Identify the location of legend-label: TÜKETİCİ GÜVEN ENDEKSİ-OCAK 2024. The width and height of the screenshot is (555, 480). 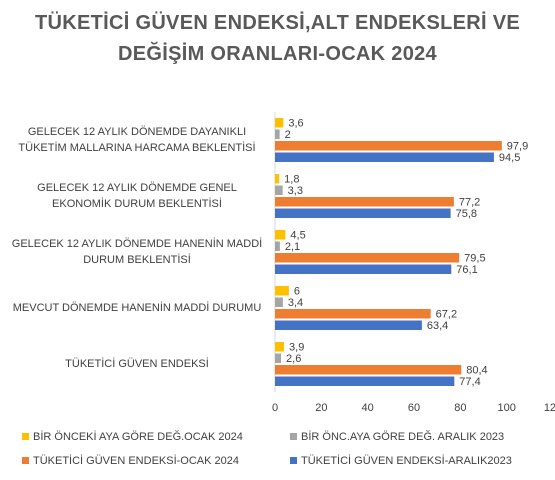
(136, 460).